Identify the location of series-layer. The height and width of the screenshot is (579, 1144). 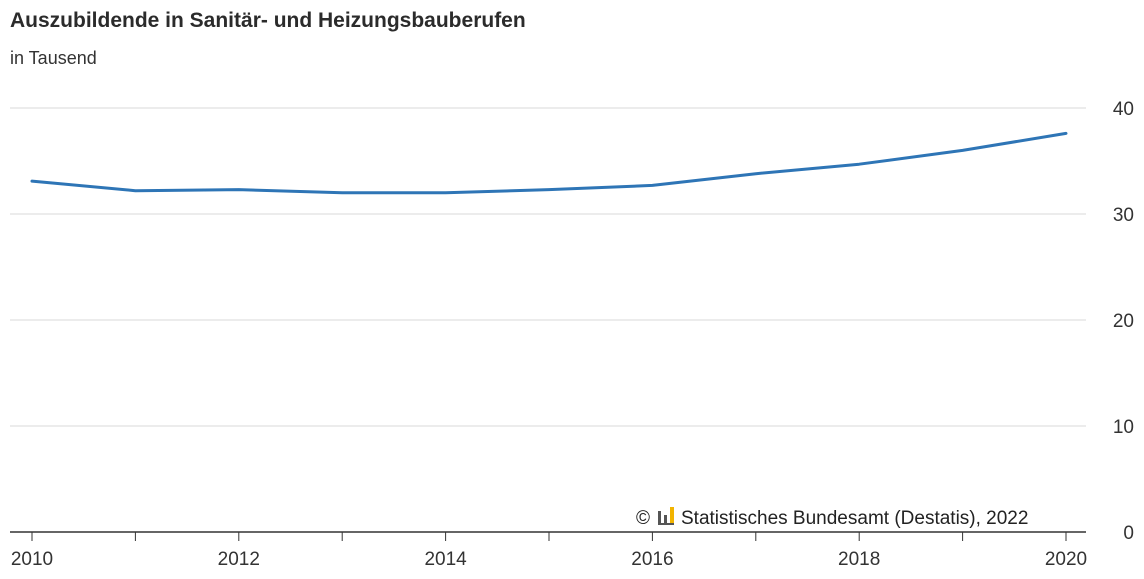
(549, 163).